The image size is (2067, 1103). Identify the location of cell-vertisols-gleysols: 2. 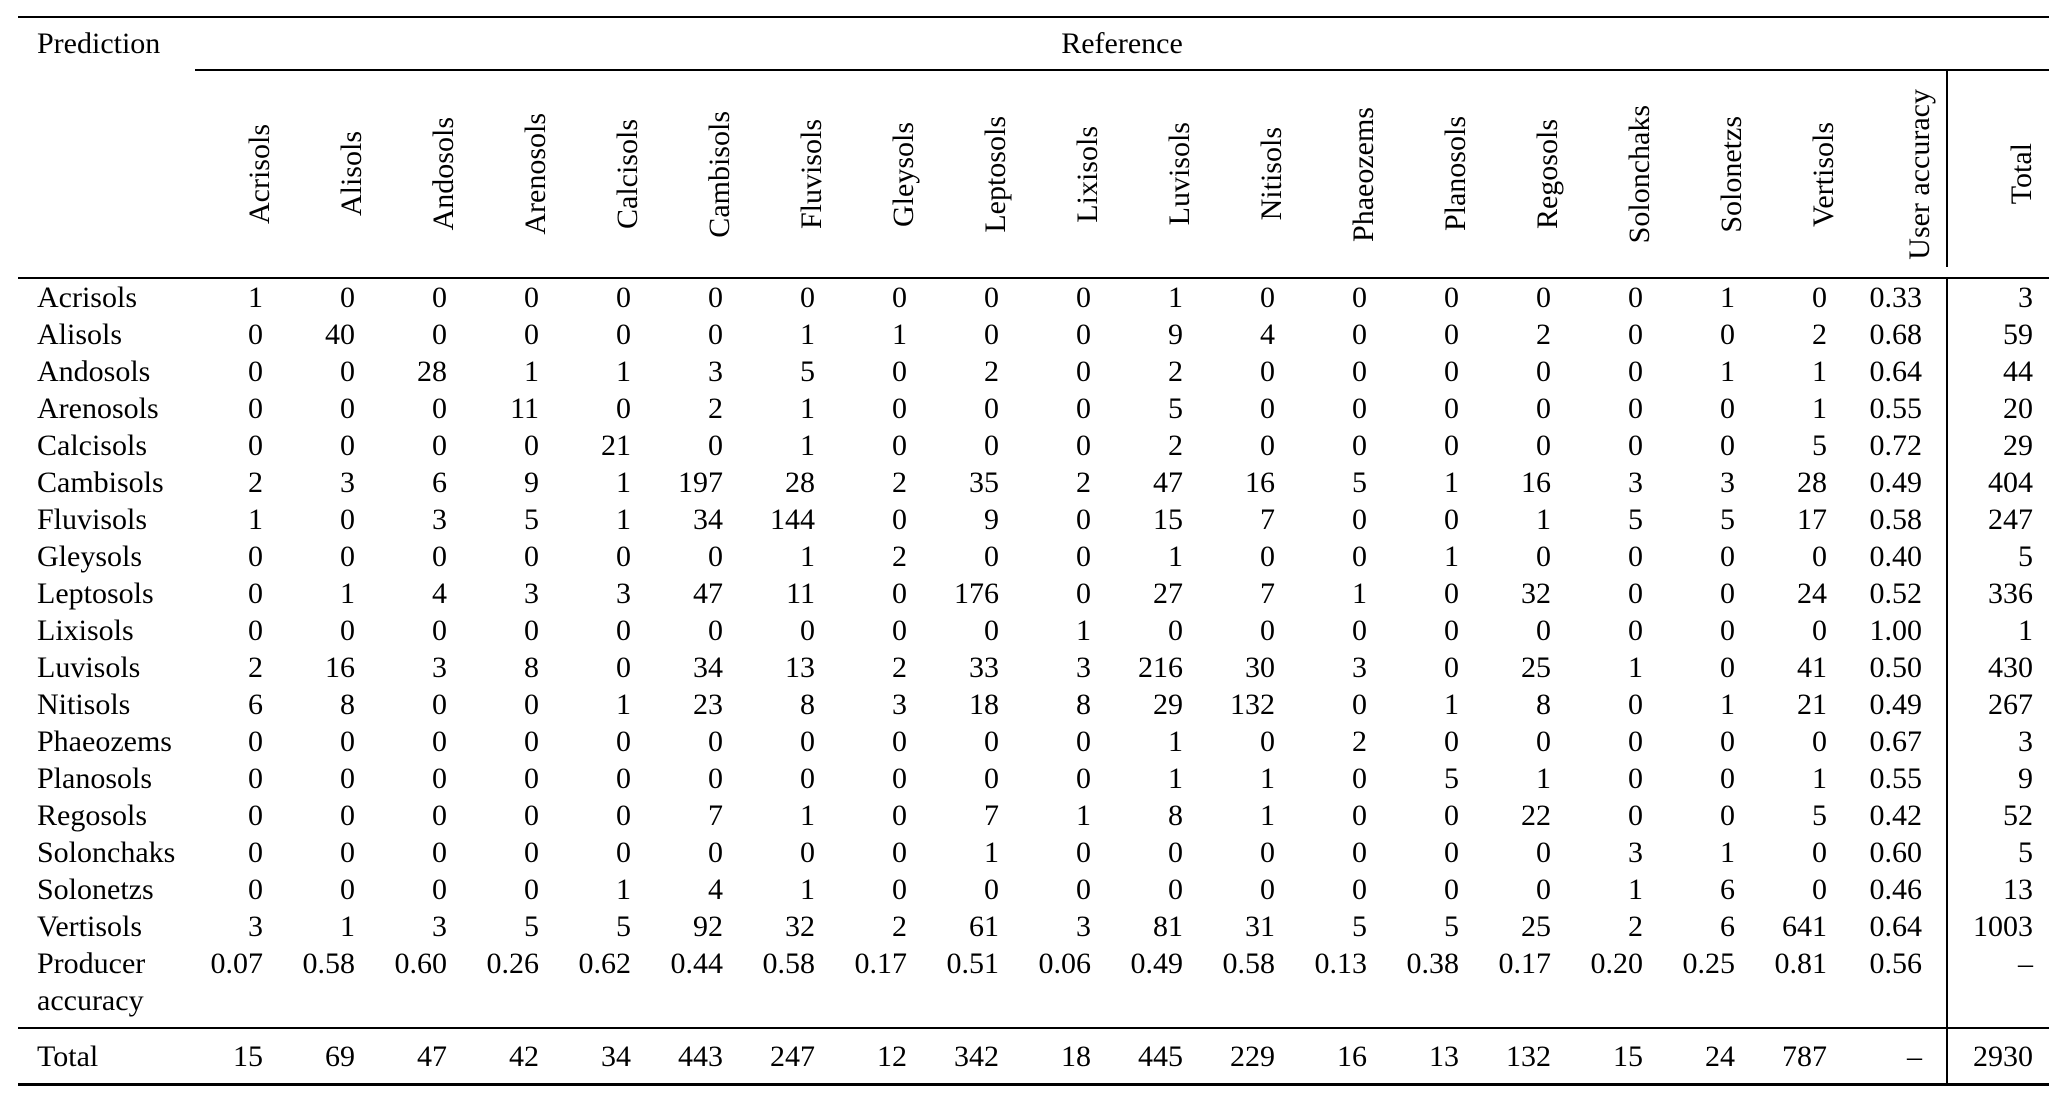
(899, 926).